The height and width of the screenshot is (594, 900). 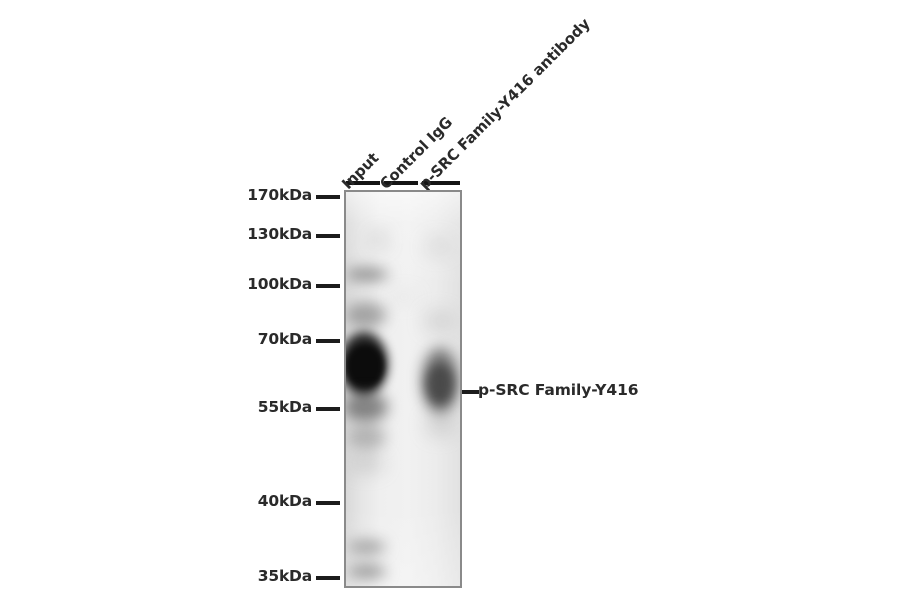 What do you see at coordinates (363, 183) in the screenshot?
I see `lane-bar-input` at bounding box center [363, 183].